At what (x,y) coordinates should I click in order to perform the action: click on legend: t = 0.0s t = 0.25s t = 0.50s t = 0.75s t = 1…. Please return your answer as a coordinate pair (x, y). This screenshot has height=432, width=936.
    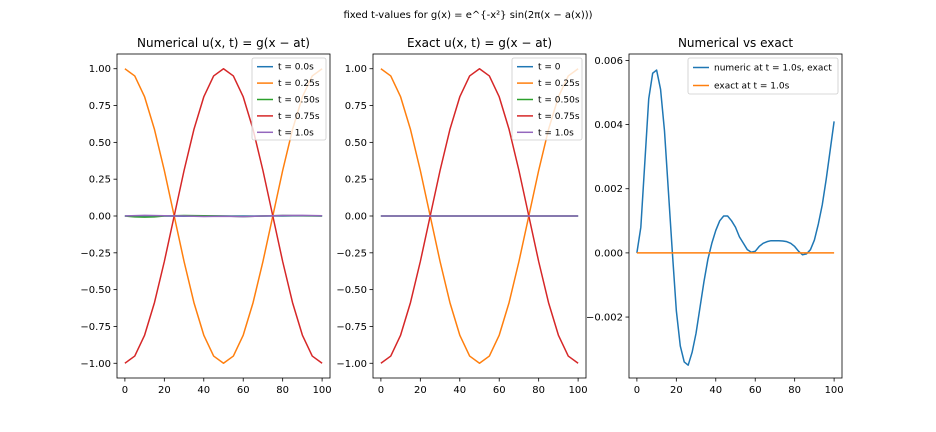
    Looking at the image, I should click on (289, 99).